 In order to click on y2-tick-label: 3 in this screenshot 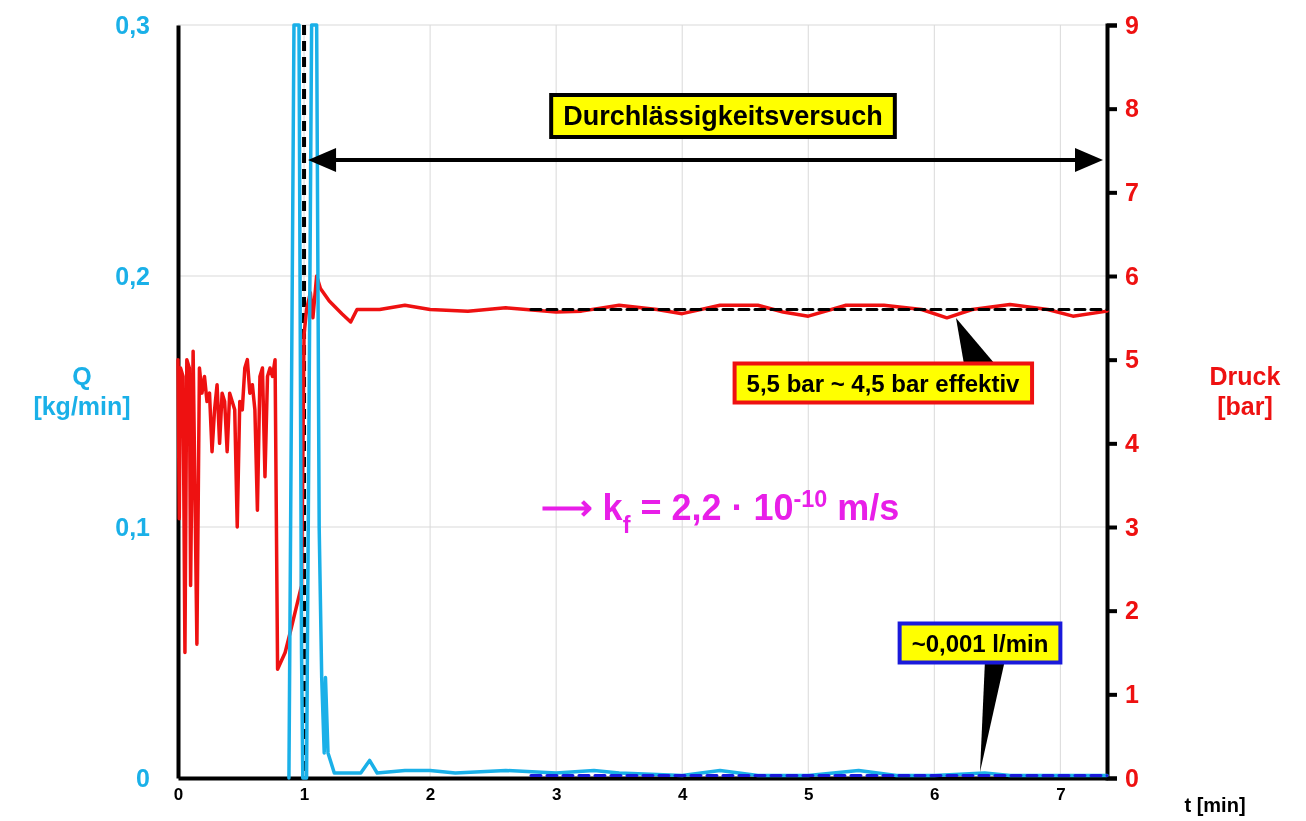, I will do `click(1132, 526)`.